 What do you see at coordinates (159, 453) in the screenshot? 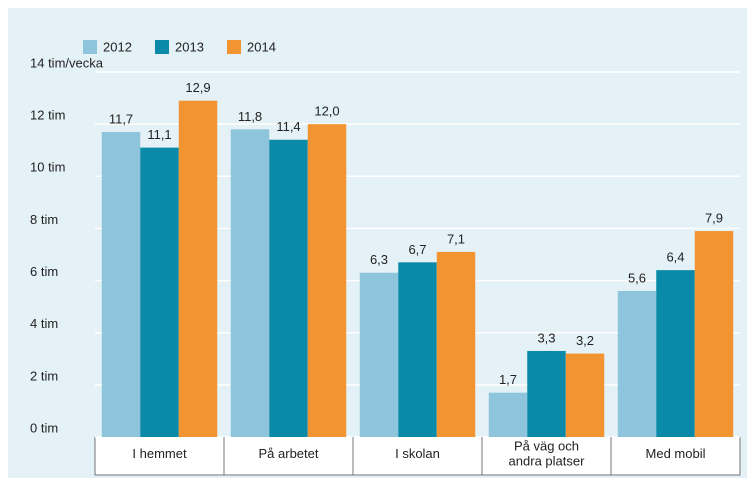
I see `x-tick-label: I hemmet` at bounding box center [159, 453].